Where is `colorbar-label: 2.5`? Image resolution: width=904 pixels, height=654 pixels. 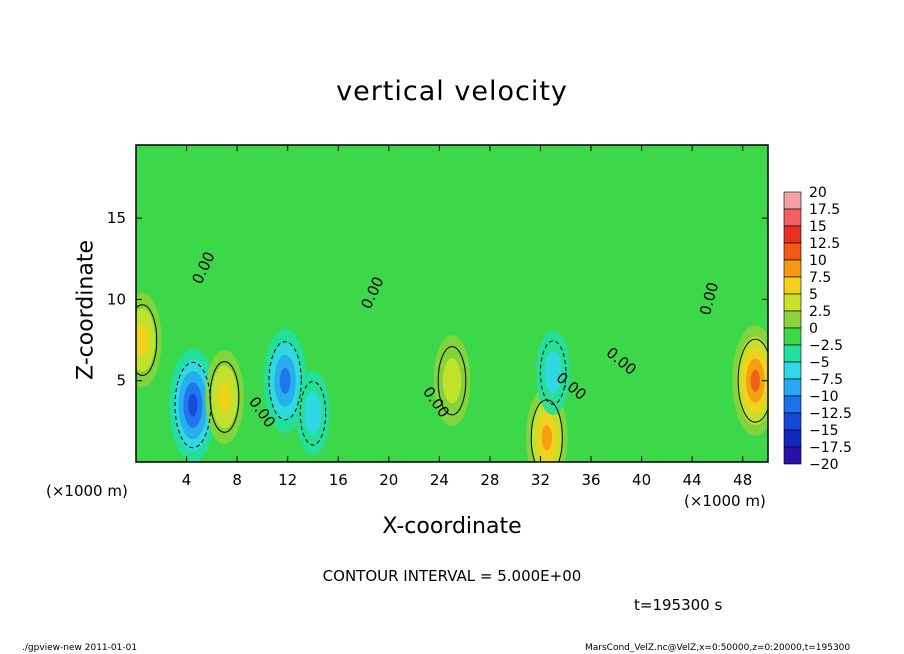 colorbar-label: 2.5 is located at coordinates (820, 312).